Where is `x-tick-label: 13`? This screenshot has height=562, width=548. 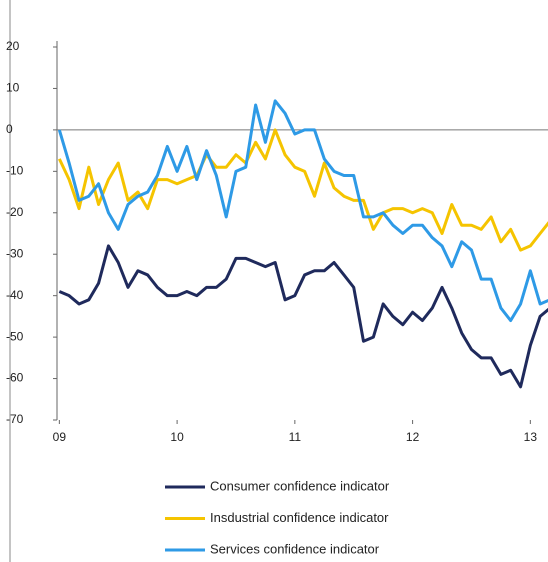 x-tick-label: 13 is located at coordinates (531, 437).